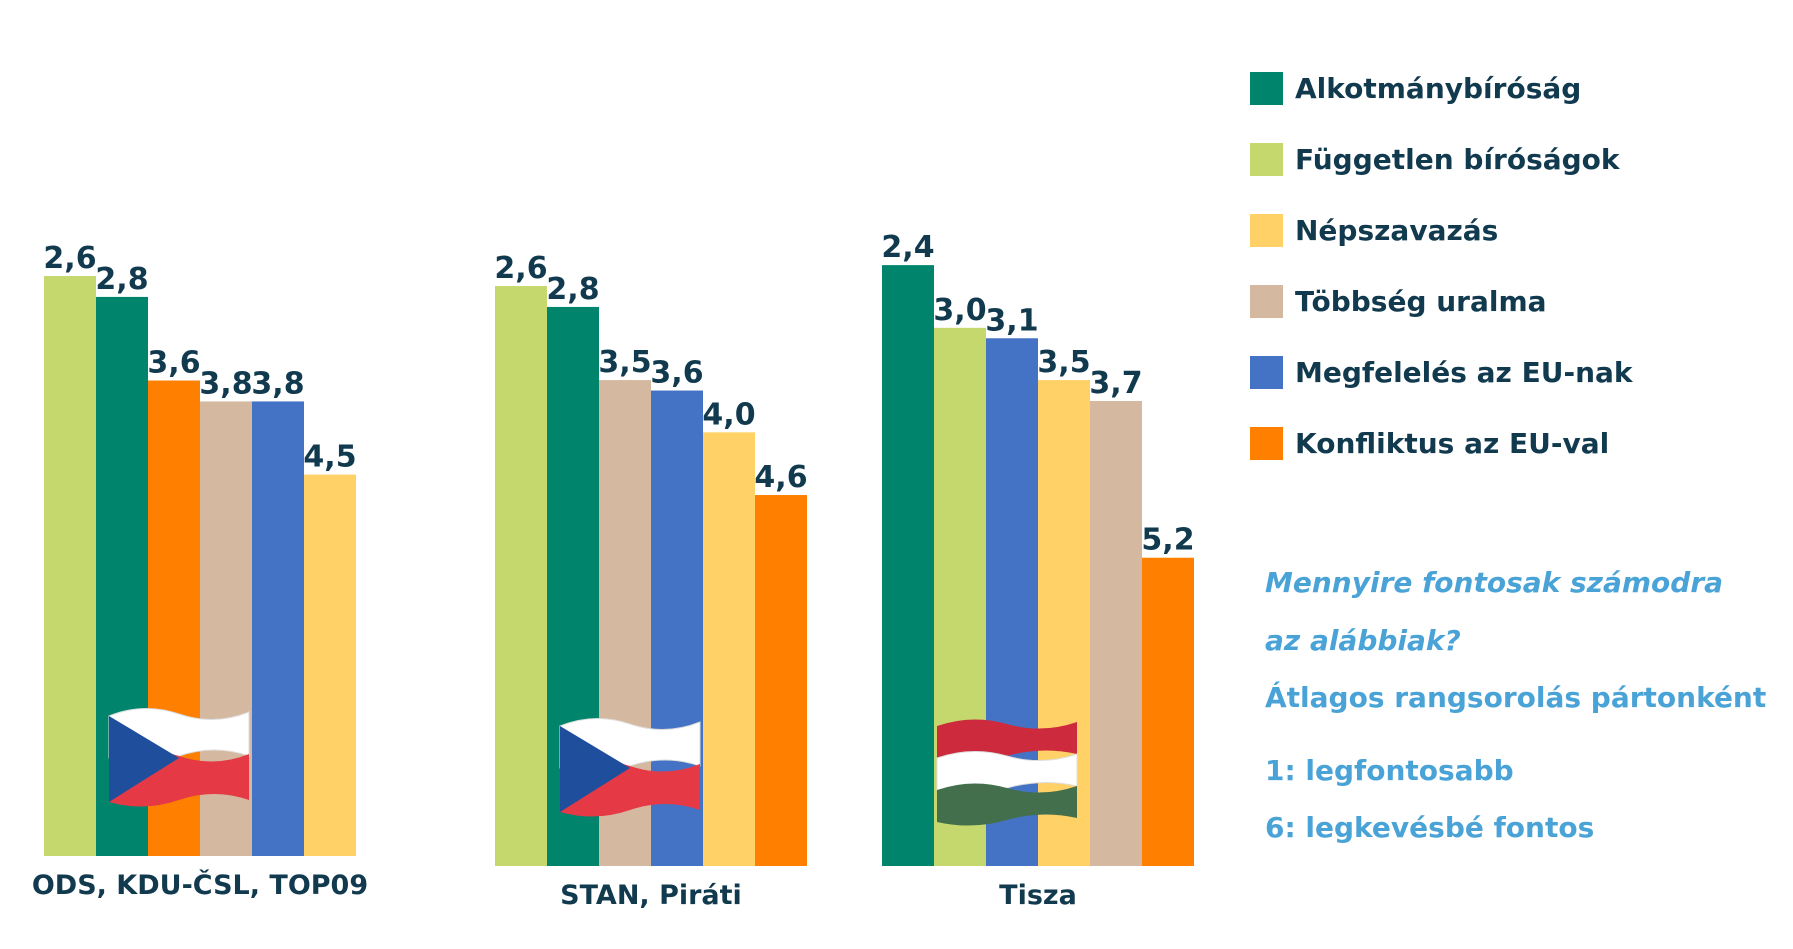 The image size is (1793, 949). What do you see at coordinates (1457, 159) in the screenshot?
I see `legend-label: Független bíróságok` at bounding box center [1457, 159].